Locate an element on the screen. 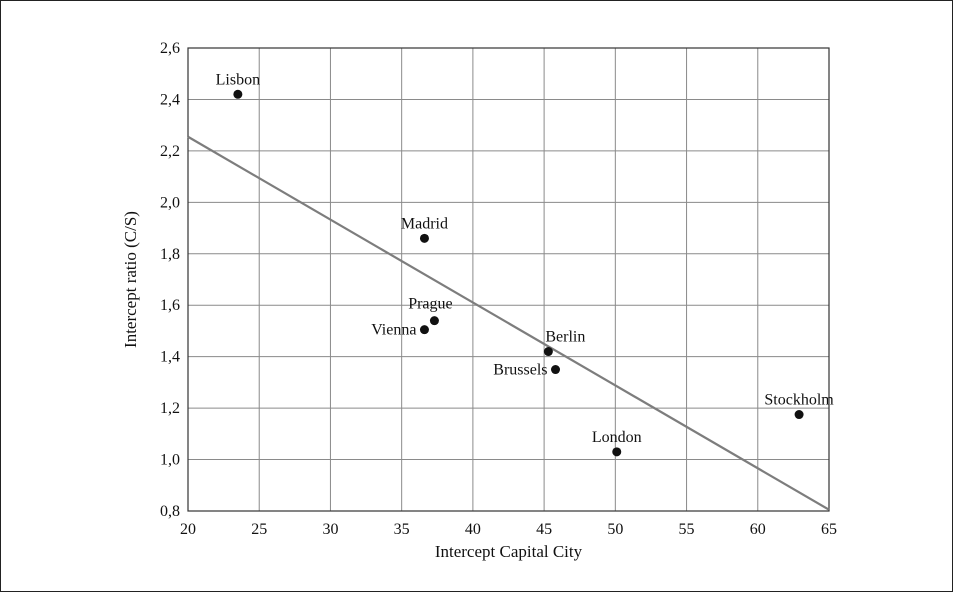 The image size is (953, 592). data-point-label: Vienna is located at coordinates (393, 330).